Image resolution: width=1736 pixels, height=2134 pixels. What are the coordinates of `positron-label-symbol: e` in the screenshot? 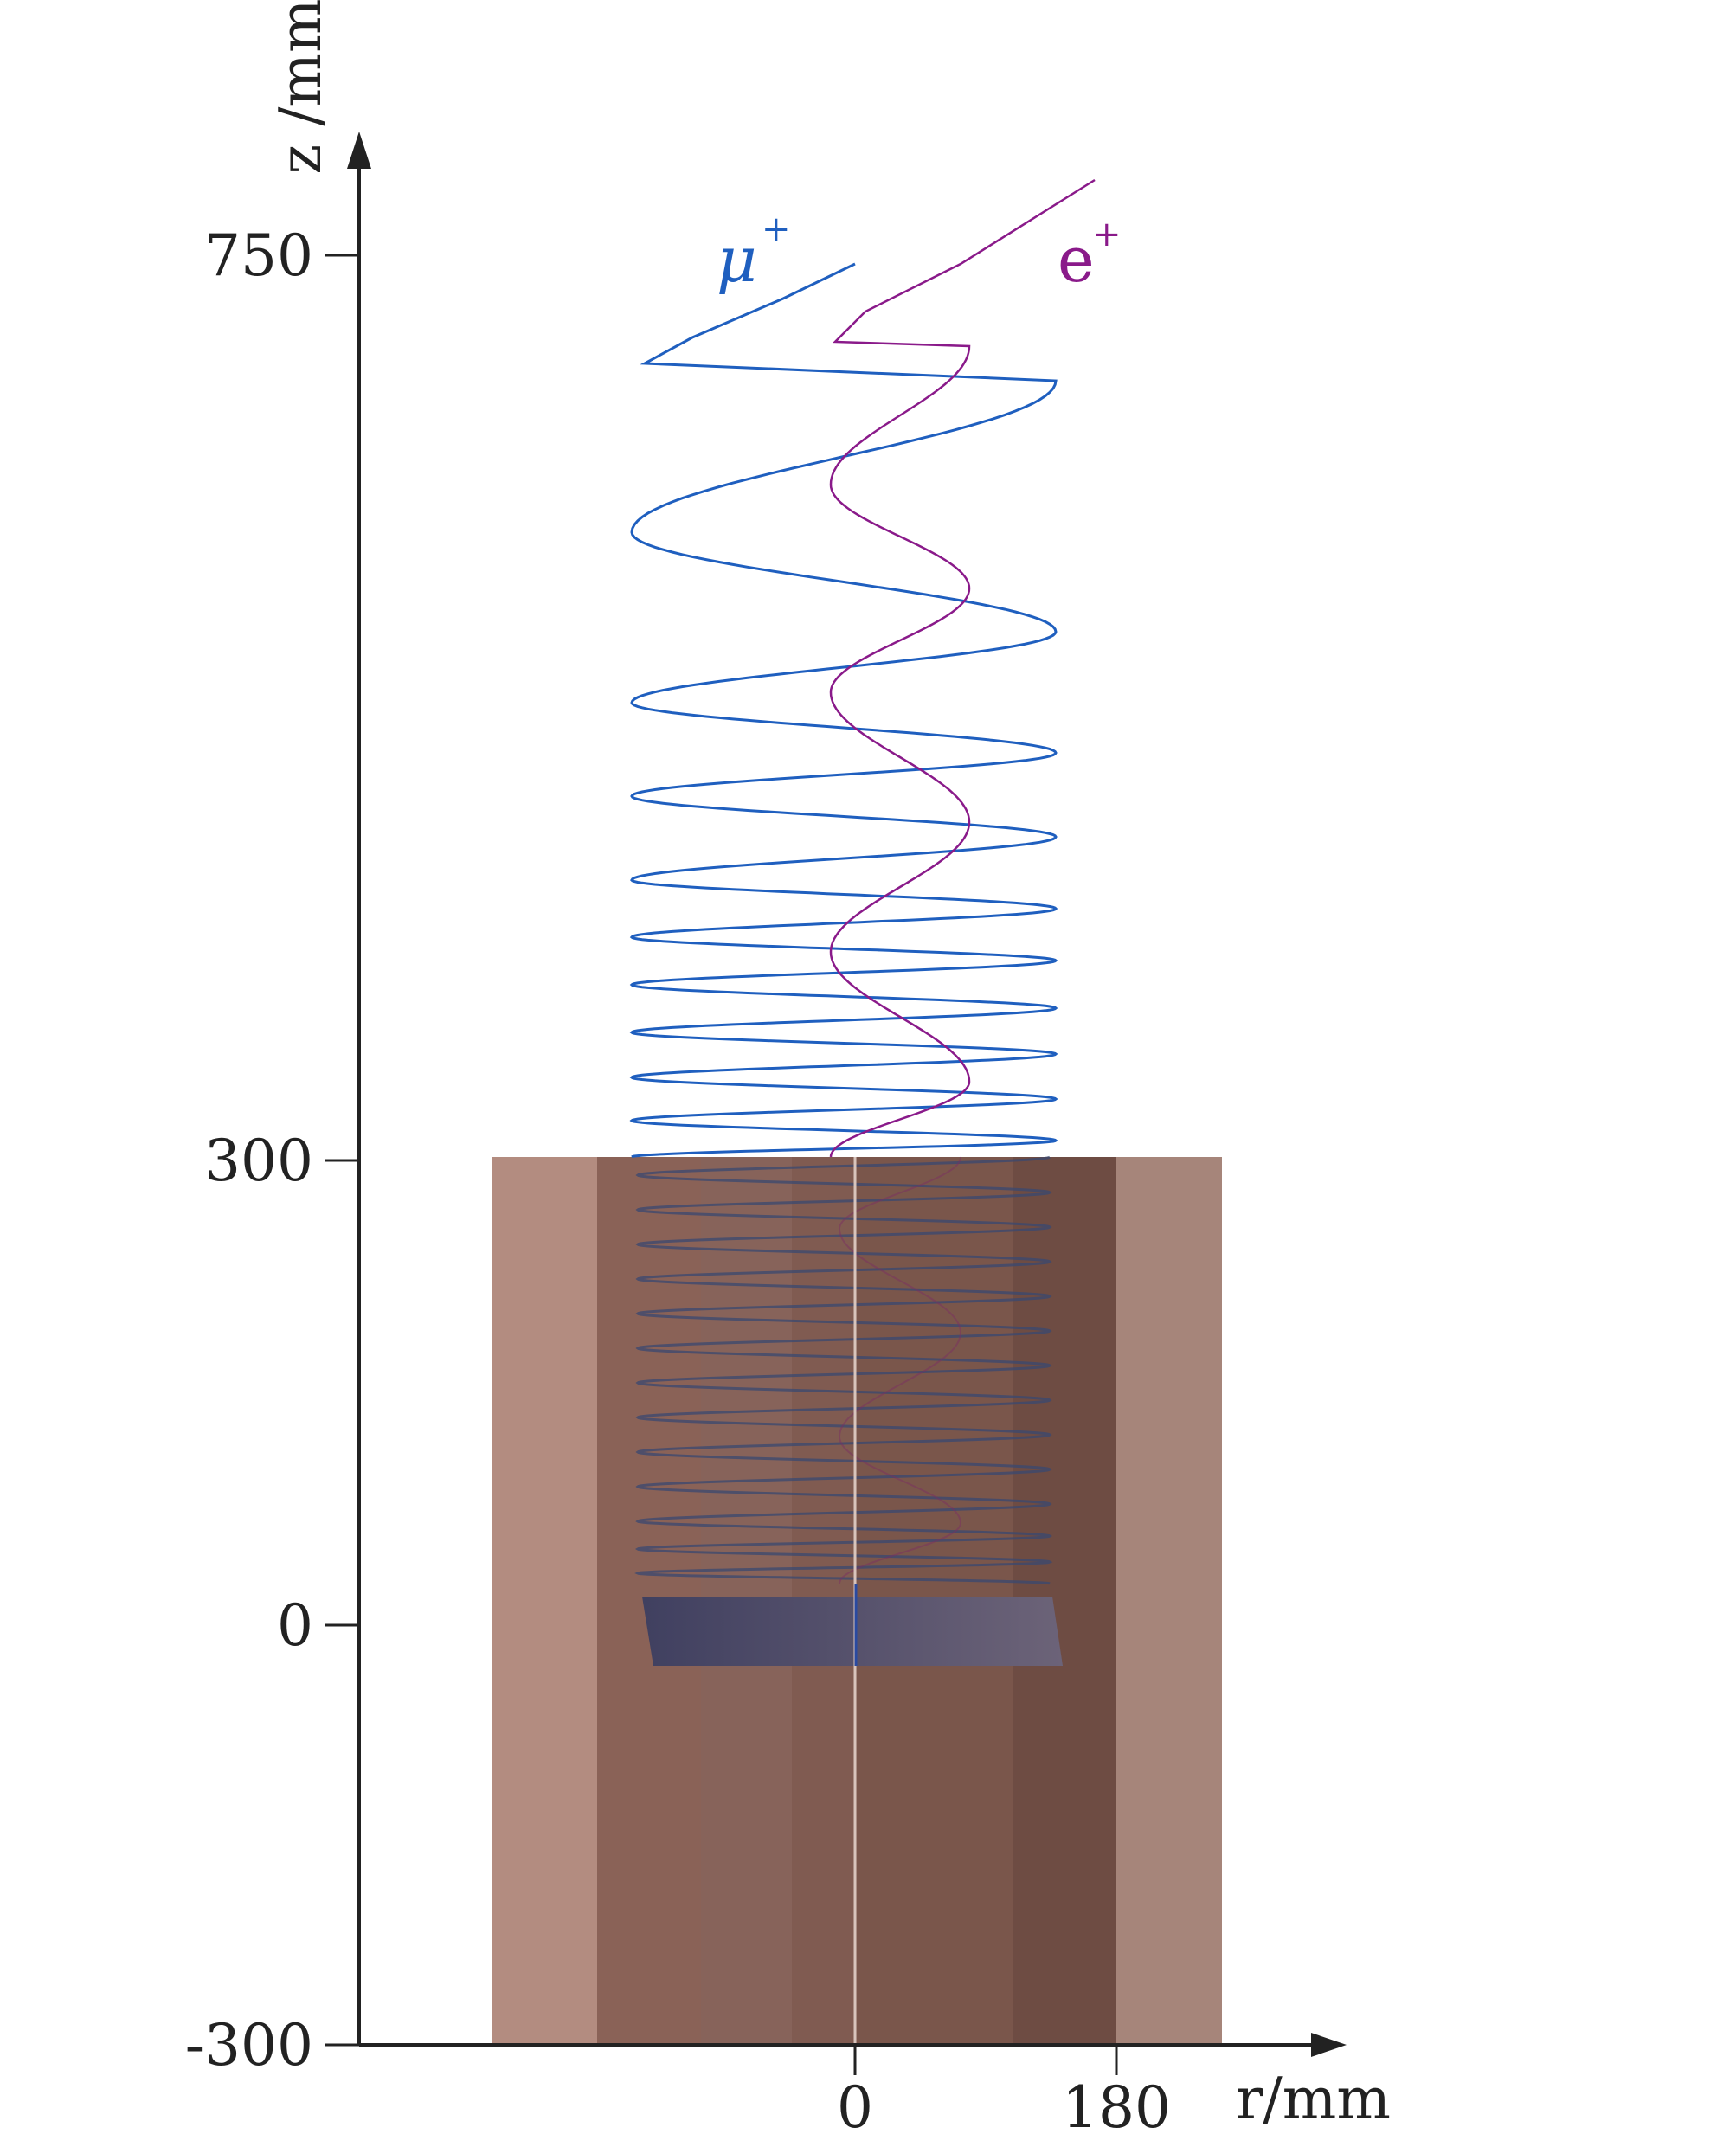 It's located at (1076, 259).